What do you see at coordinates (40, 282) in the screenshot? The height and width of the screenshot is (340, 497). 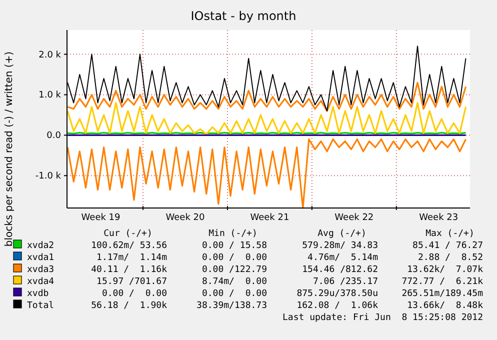 I see `legend-label: xvda4` at bounding box center [40, 282].